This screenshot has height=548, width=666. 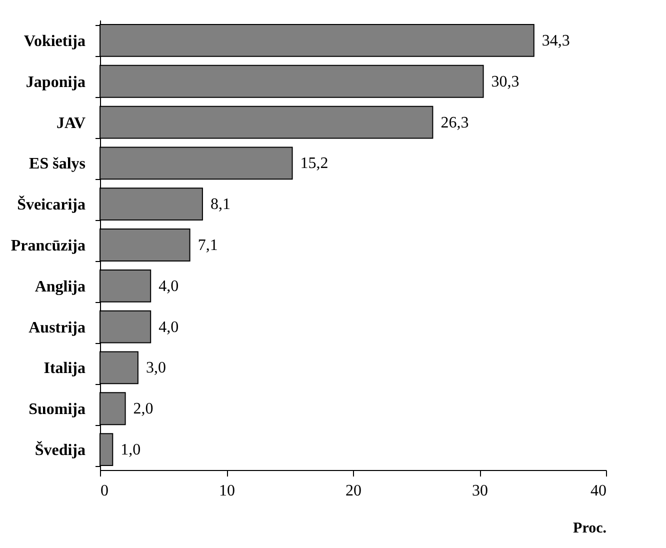 I want to click on data-label: 3,0, so click(x=156, y=368).